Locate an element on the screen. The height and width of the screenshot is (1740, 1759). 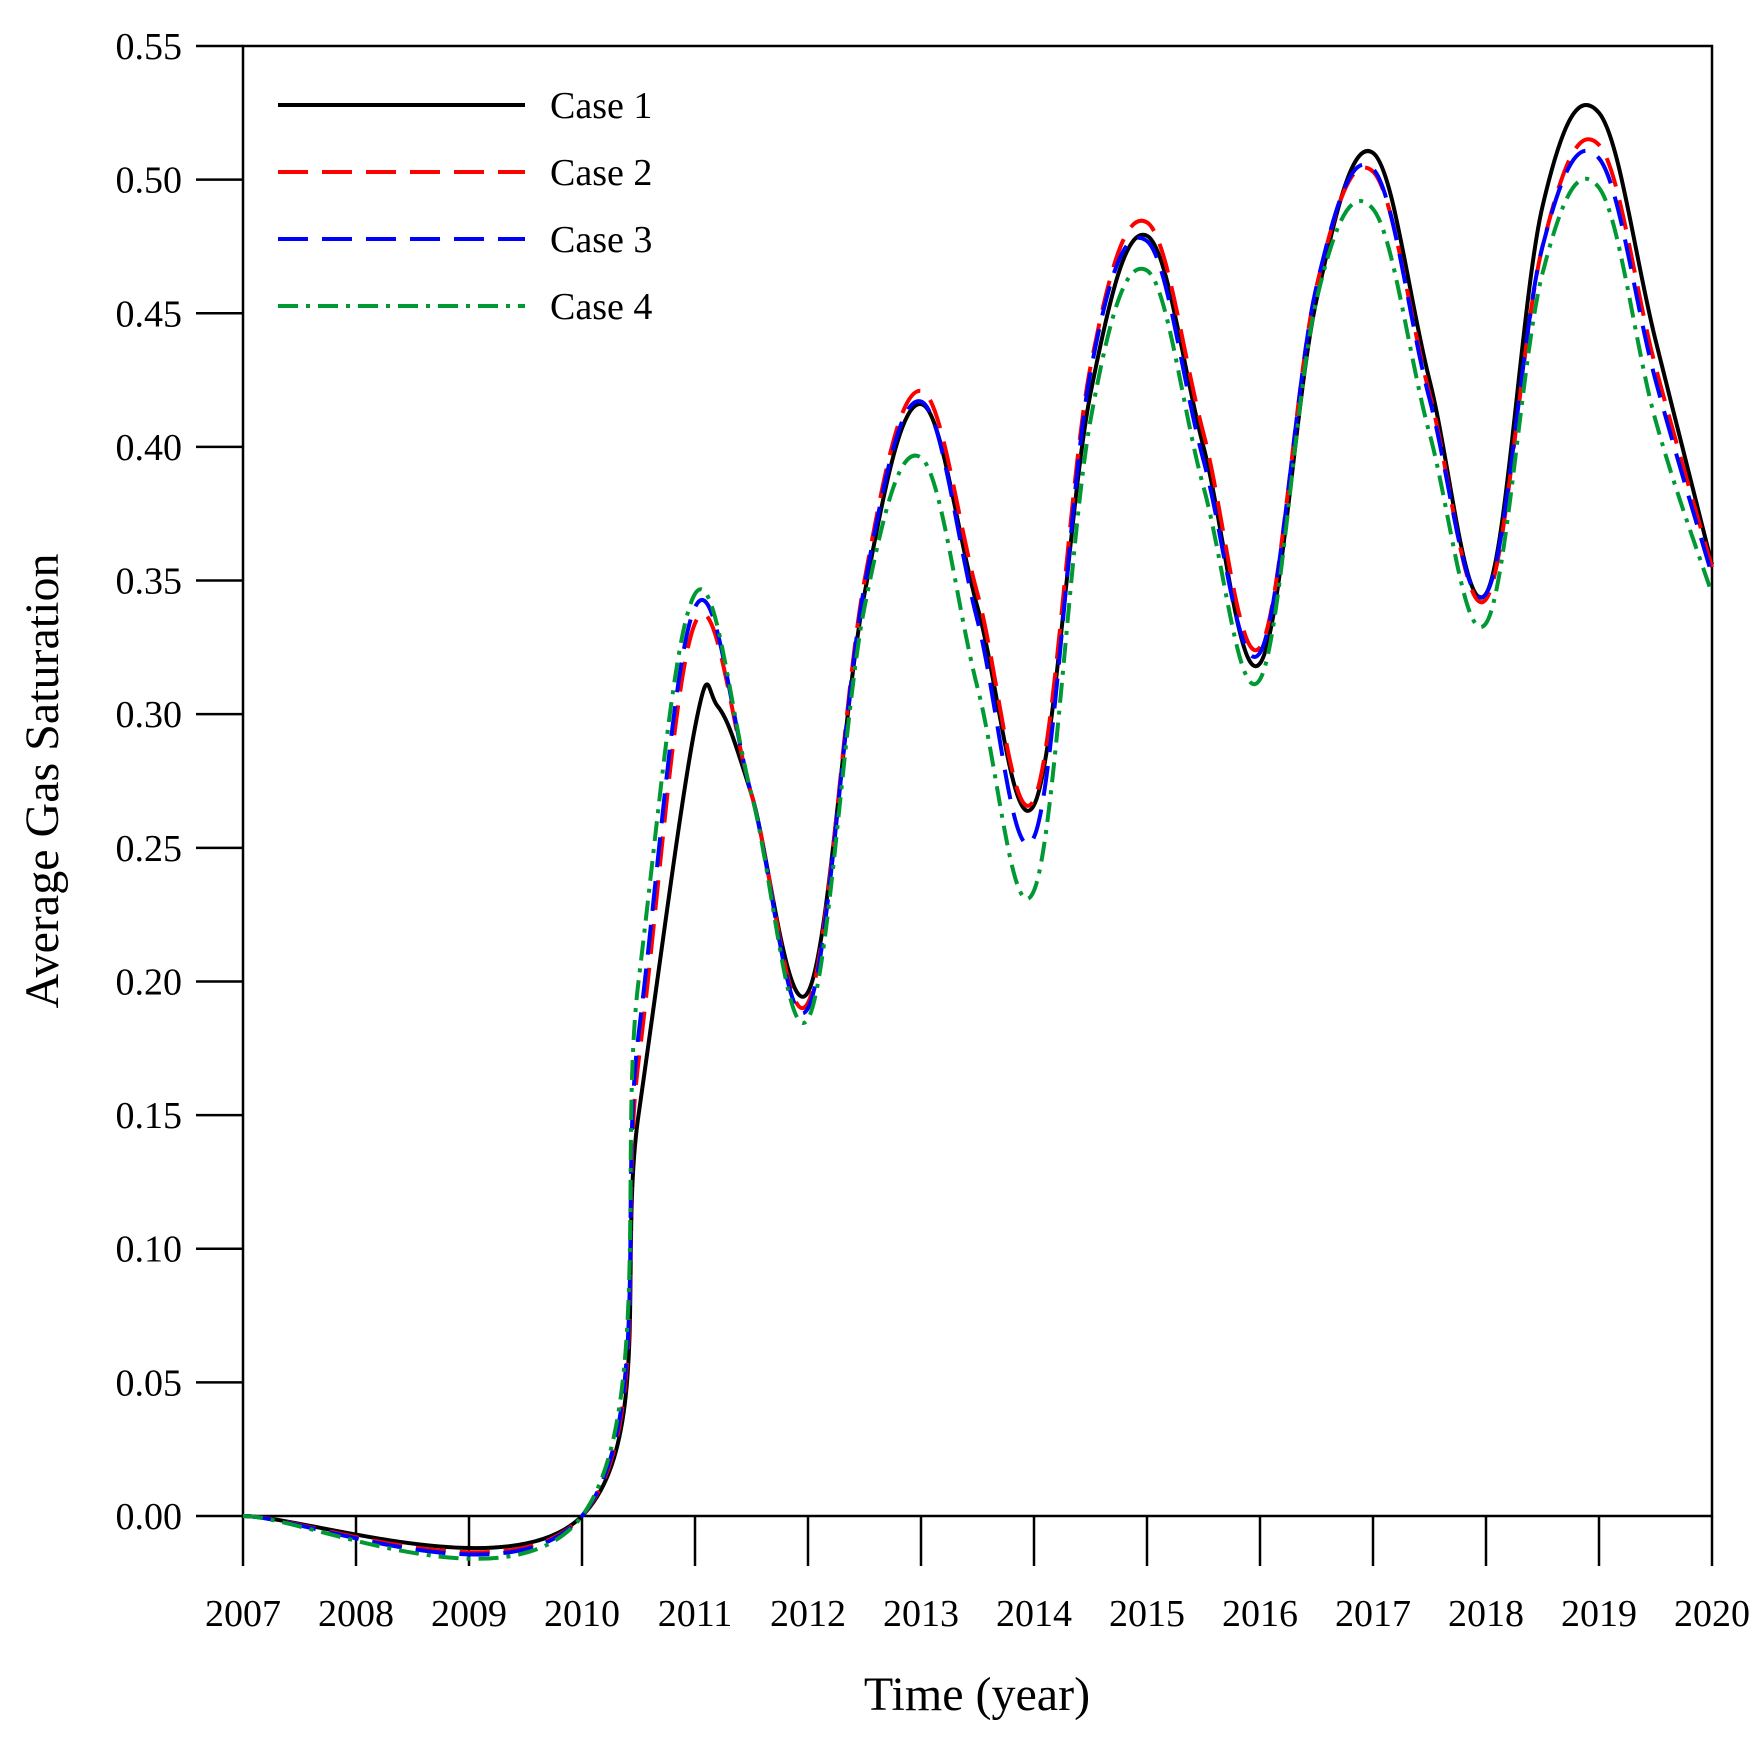
y-tick-label: 0.25 is located at coordinates (149, 849).